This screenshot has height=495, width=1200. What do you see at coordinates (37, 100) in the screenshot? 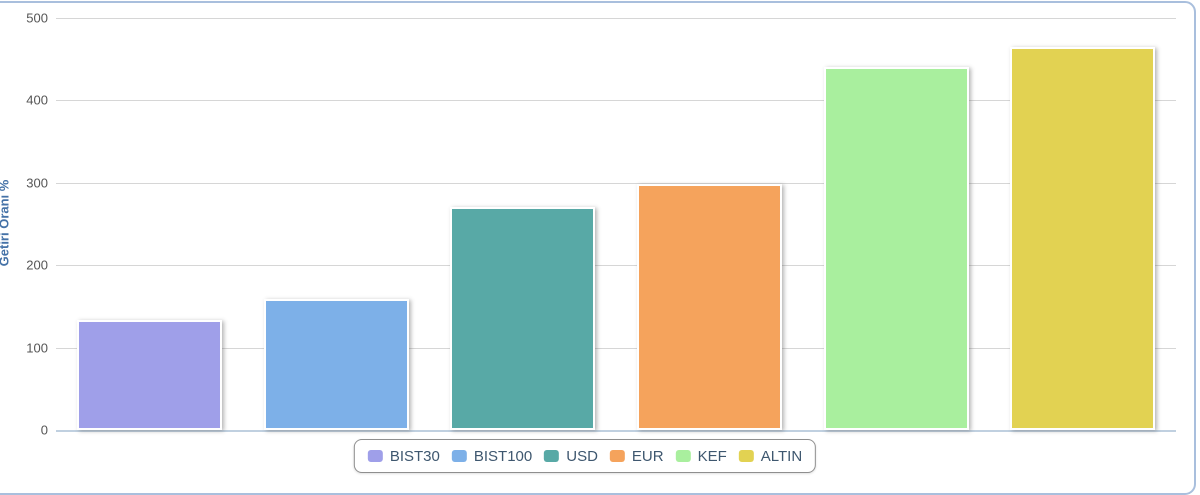
I see `y-tick-label-400: 400` at bounding box center [37, 100].